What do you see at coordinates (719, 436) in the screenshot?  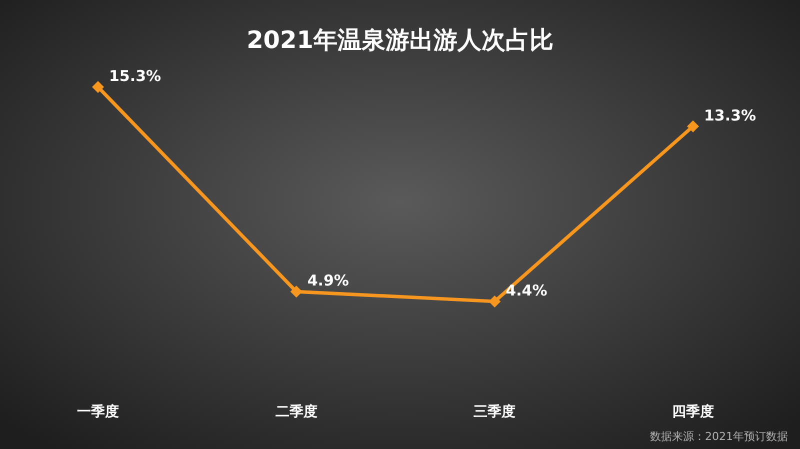 I see `source-note: 数据来源：2021年预订数据` at bounding box center [719, 436].